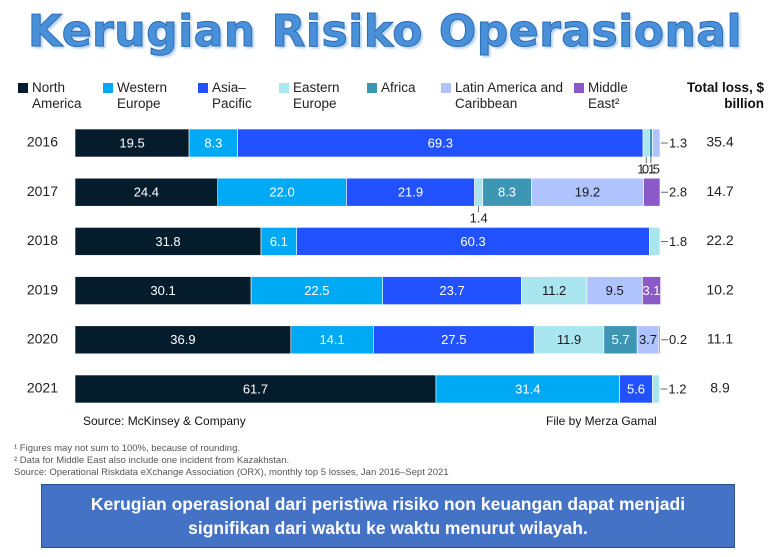 The image size is (770, 557). I want to click on legend-label: Eastern Europe, so click(316, 95).